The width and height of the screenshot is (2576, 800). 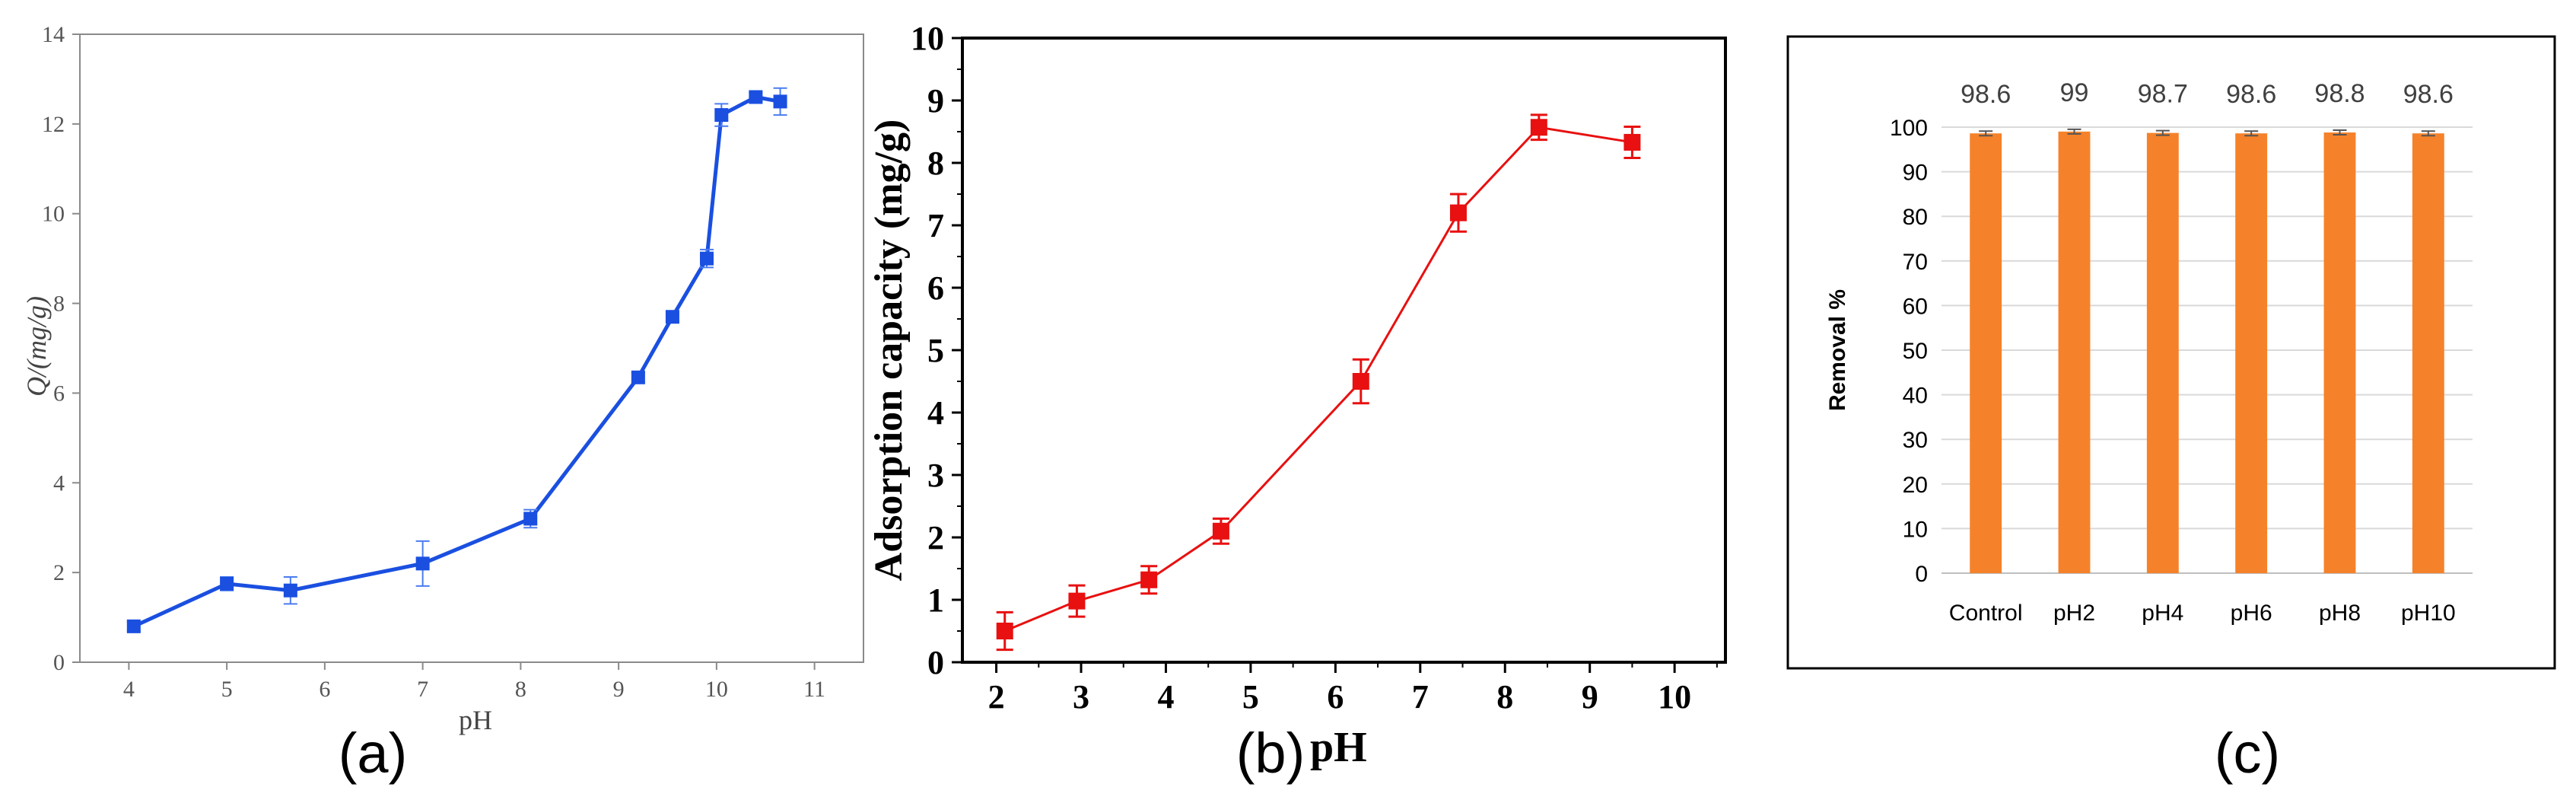 I want to click on panel-c-data-label: 98.7, so click(x=2163, y=94).